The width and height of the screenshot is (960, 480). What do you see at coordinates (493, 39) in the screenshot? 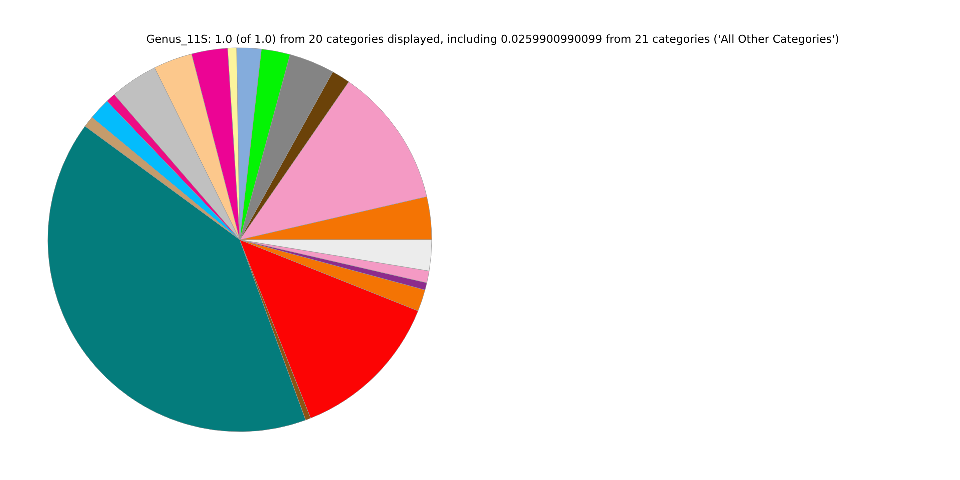
I see `text: Genus_11S: 1.0 (of 1.0) from 20 categories displayed, including 0.0259900990099 from 21 categories ('All Other Categories')` at bounding box center [493, 39].